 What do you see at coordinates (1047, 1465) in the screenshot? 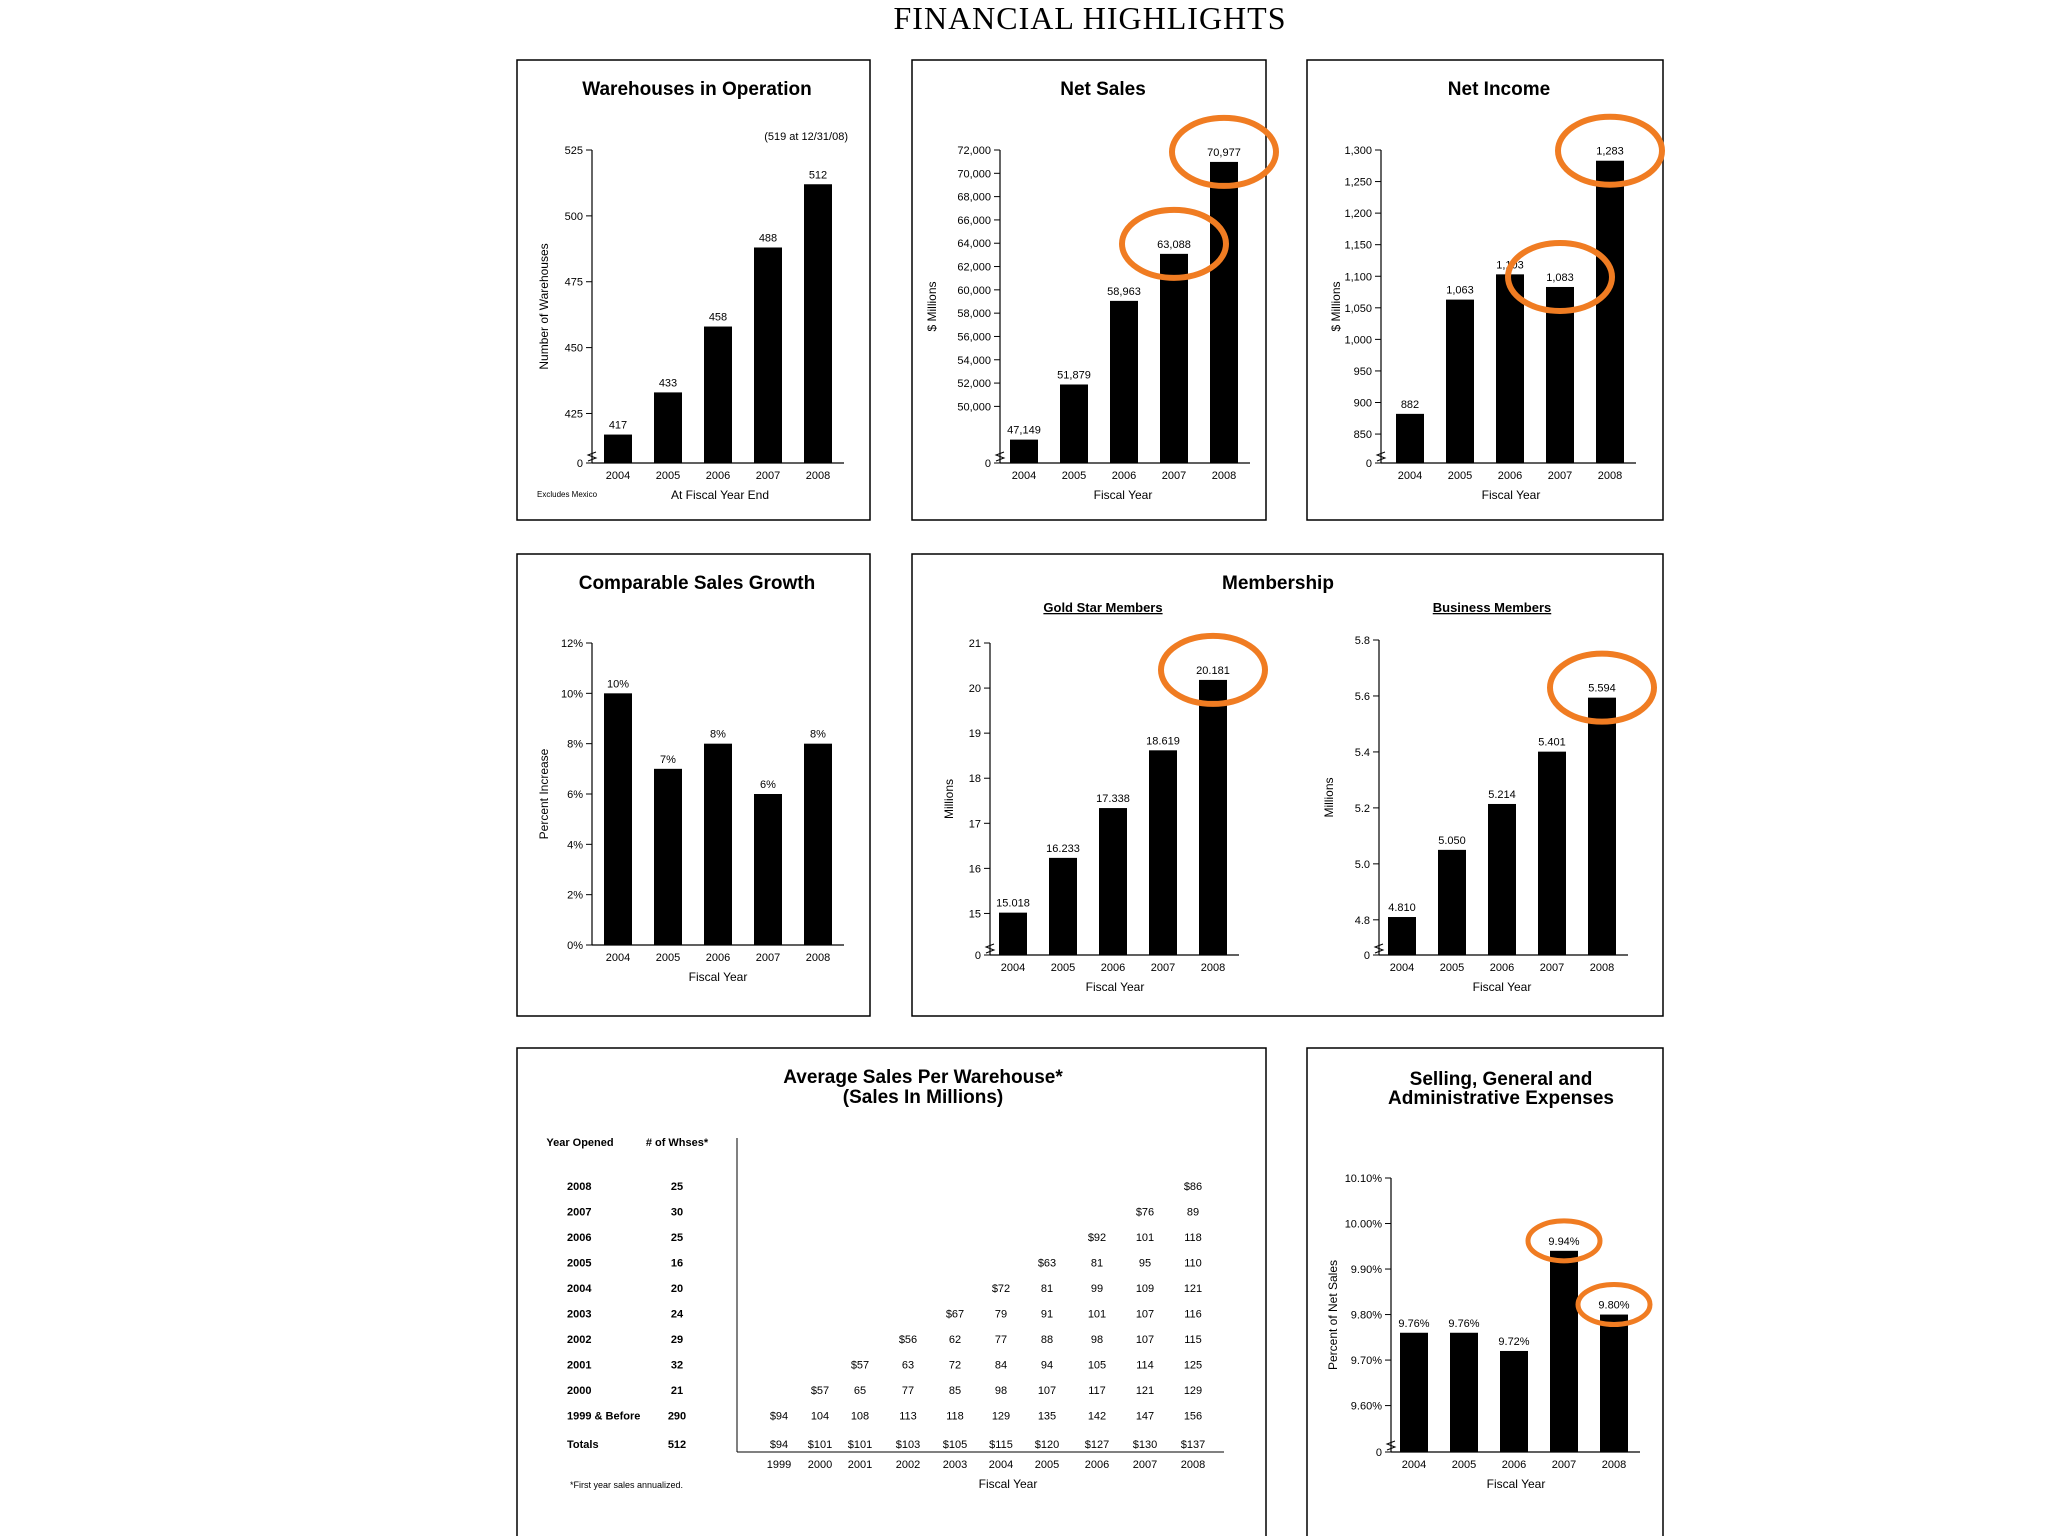
I see `table-fiscal-year-2005: 2005` at bounding box center [1047, 1465].